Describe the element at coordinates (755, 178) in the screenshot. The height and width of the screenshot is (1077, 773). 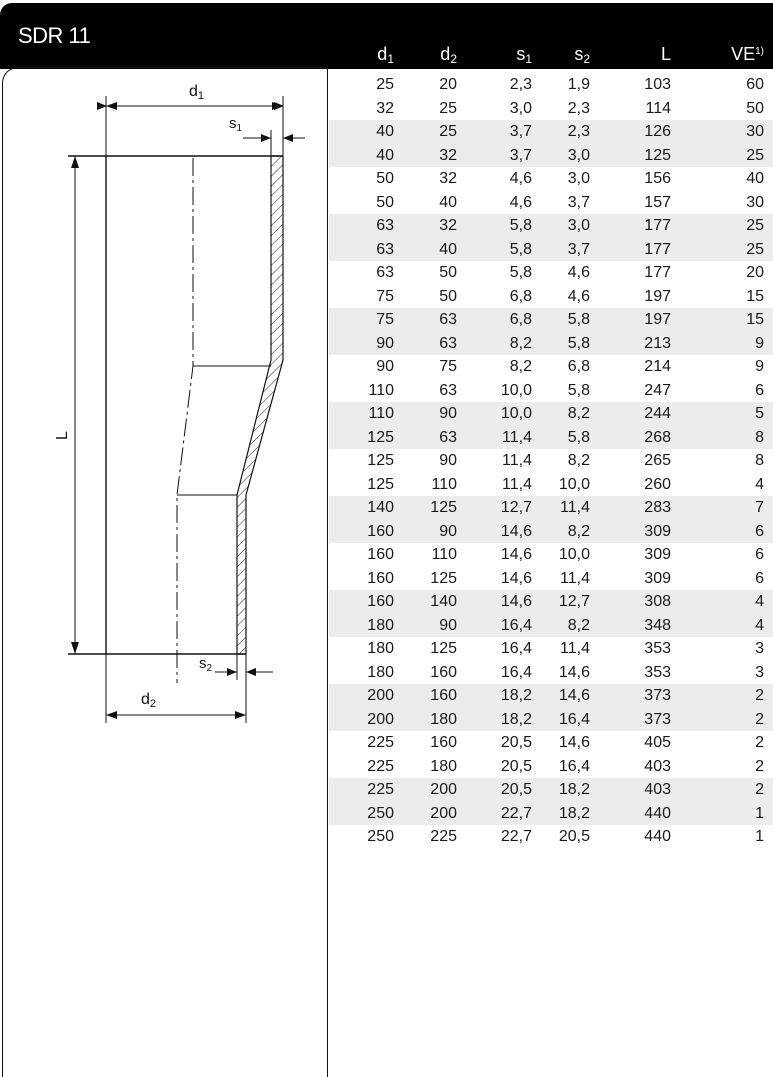
I see `cell-ve: 40` at that location.